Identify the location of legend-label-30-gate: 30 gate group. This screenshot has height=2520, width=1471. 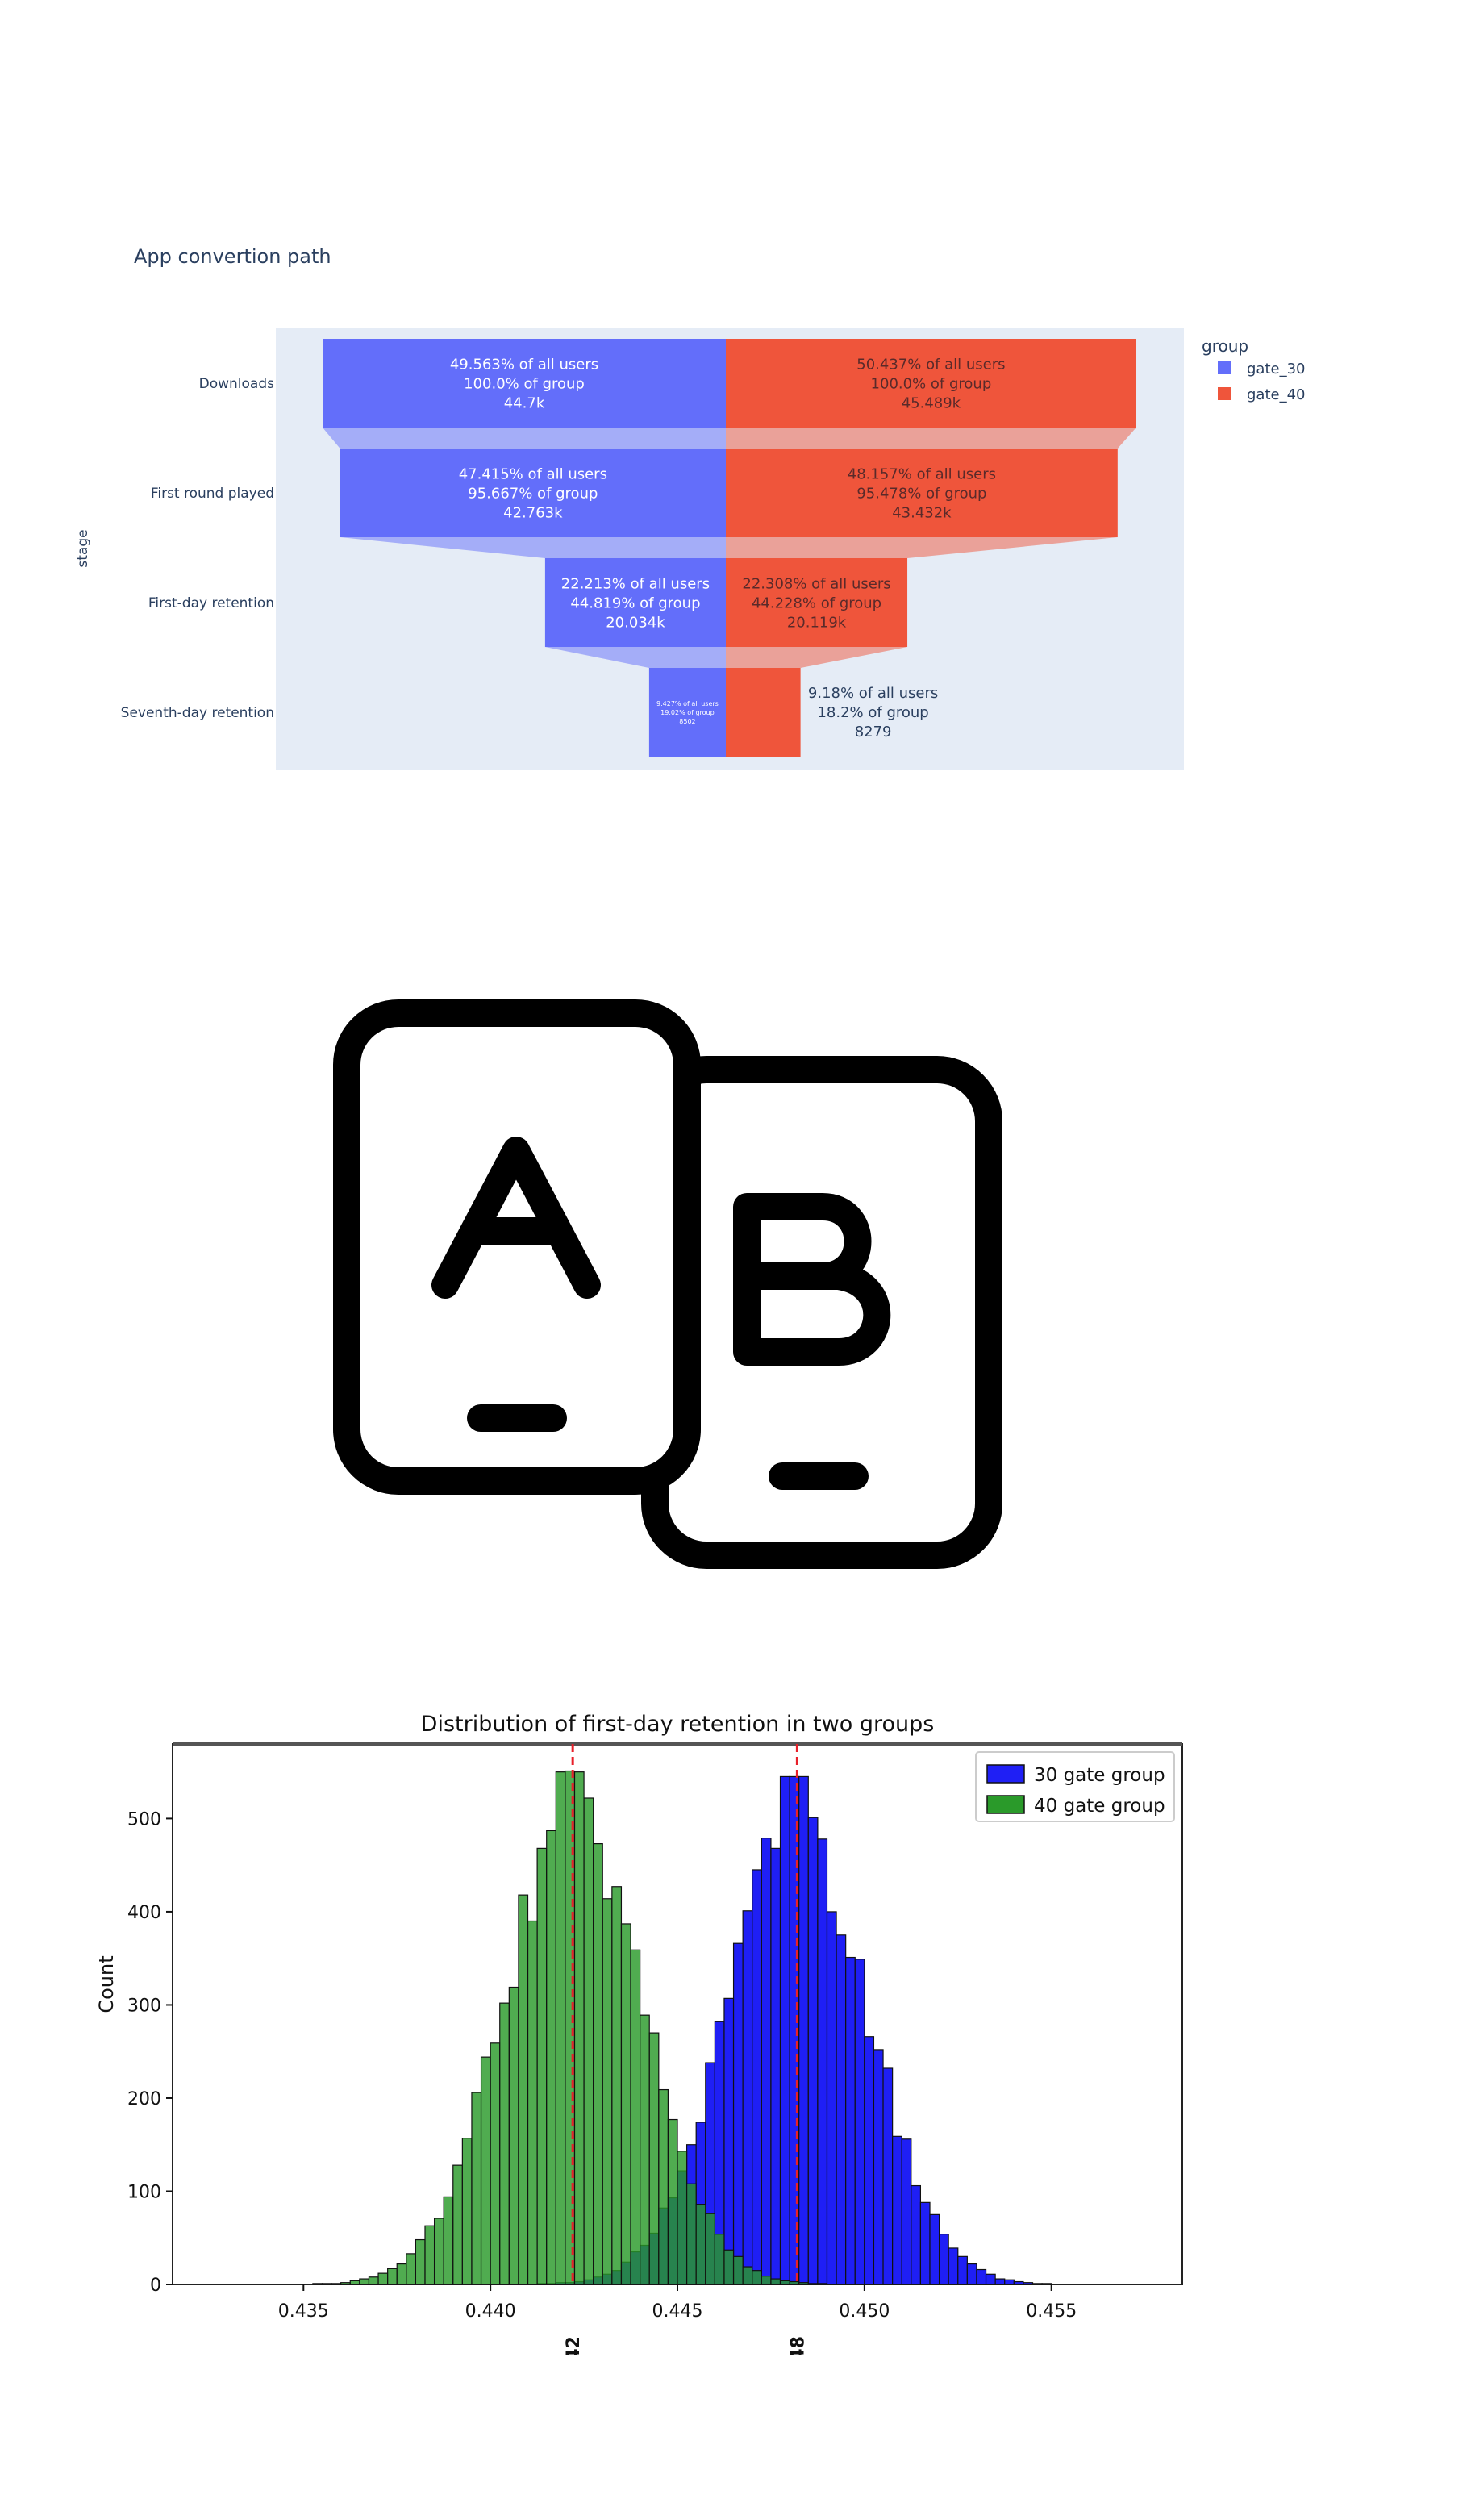
(1099, 1775).